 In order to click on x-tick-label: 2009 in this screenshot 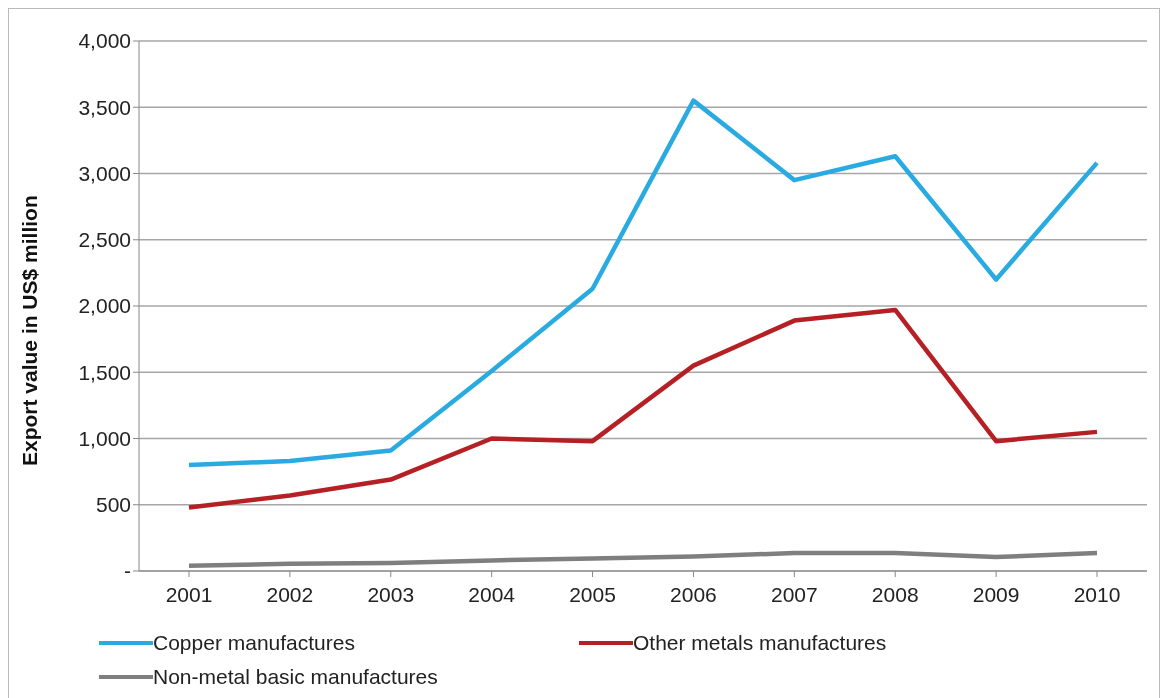, I will do `click(996, 594)`.